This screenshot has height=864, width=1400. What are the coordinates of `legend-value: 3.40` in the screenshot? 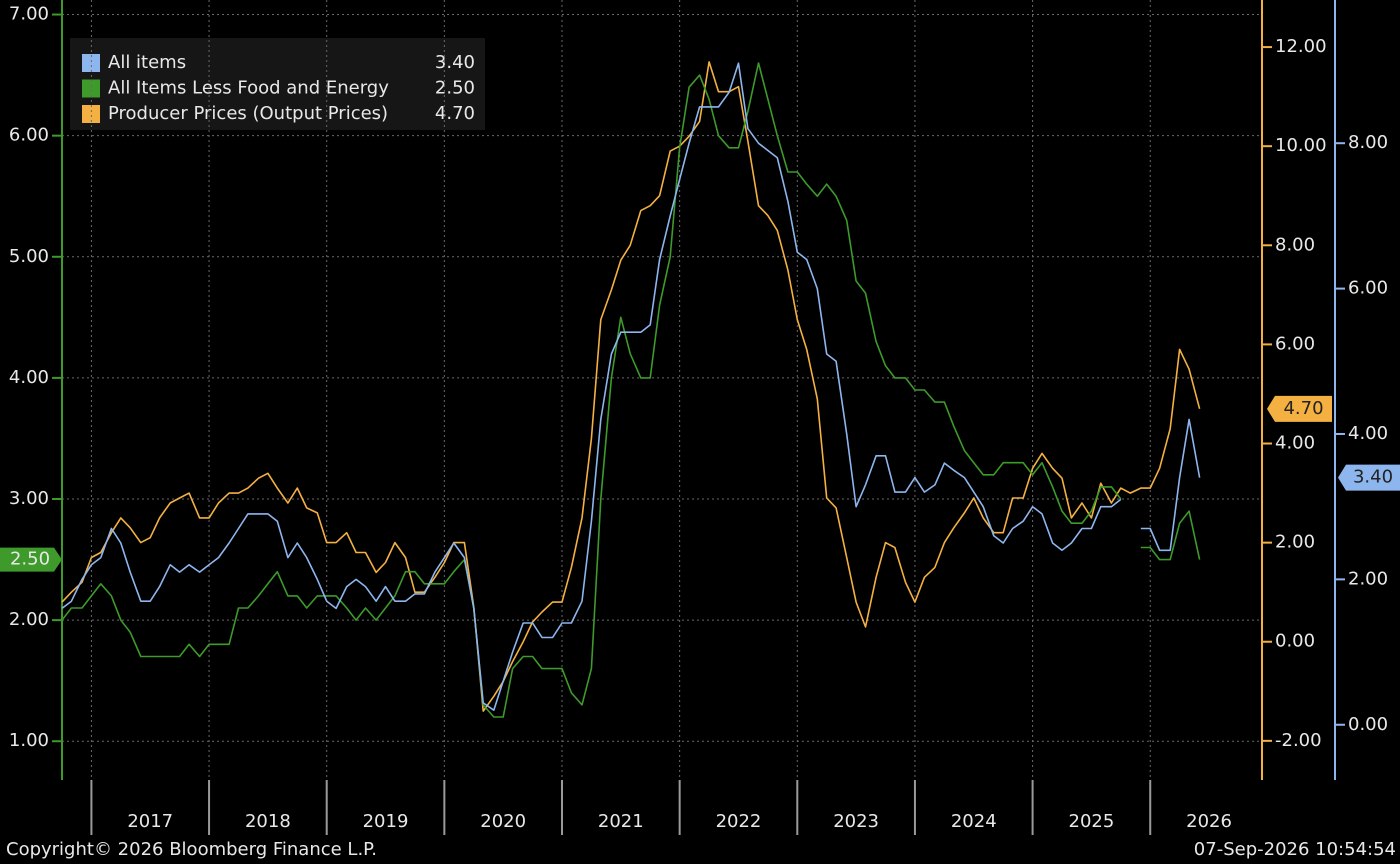 It's located at (455, 62).